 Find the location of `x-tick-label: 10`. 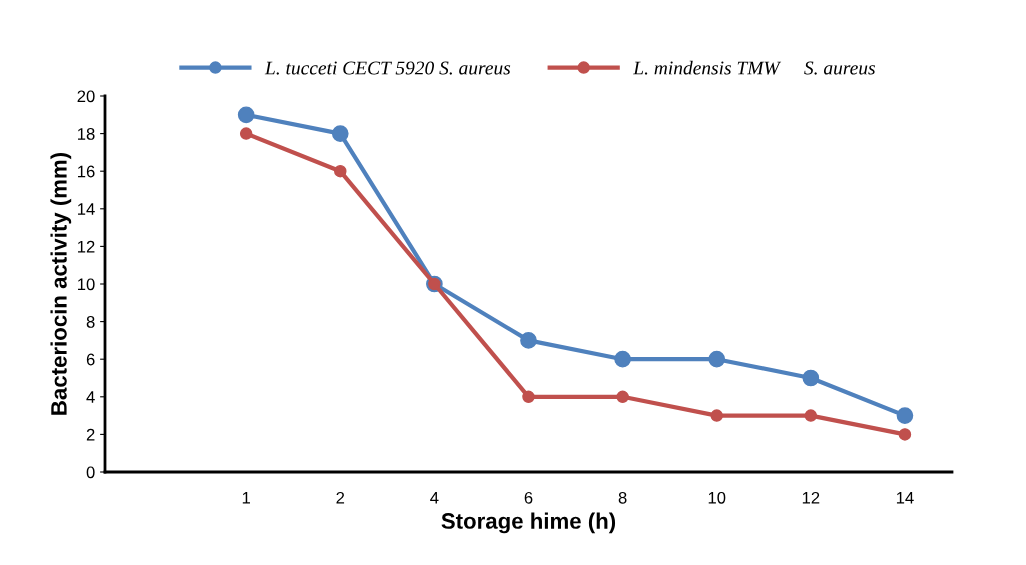

x-tick-label: 10 is located at coordinates (717, 497).